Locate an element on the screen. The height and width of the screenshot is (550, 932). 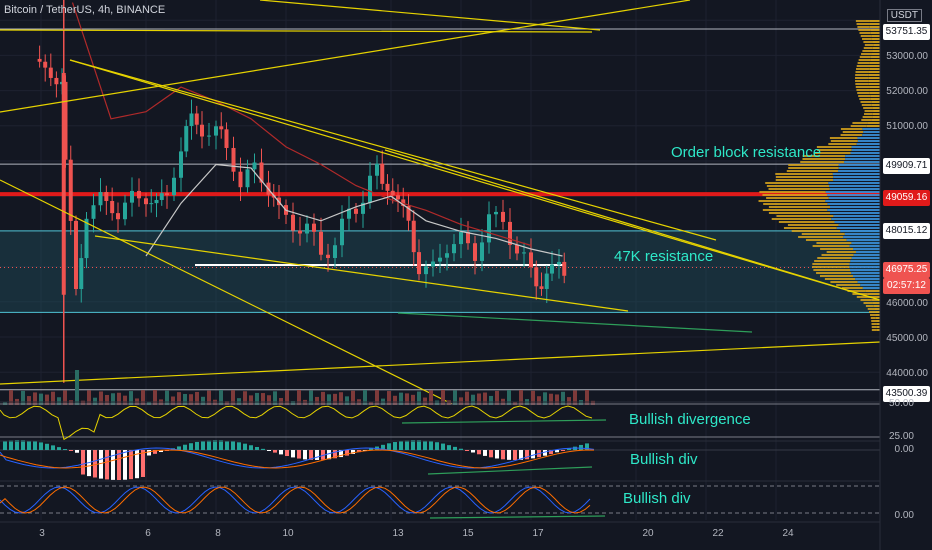
price-tag-49909: 49909.71 is located at coordinates (906, 166).